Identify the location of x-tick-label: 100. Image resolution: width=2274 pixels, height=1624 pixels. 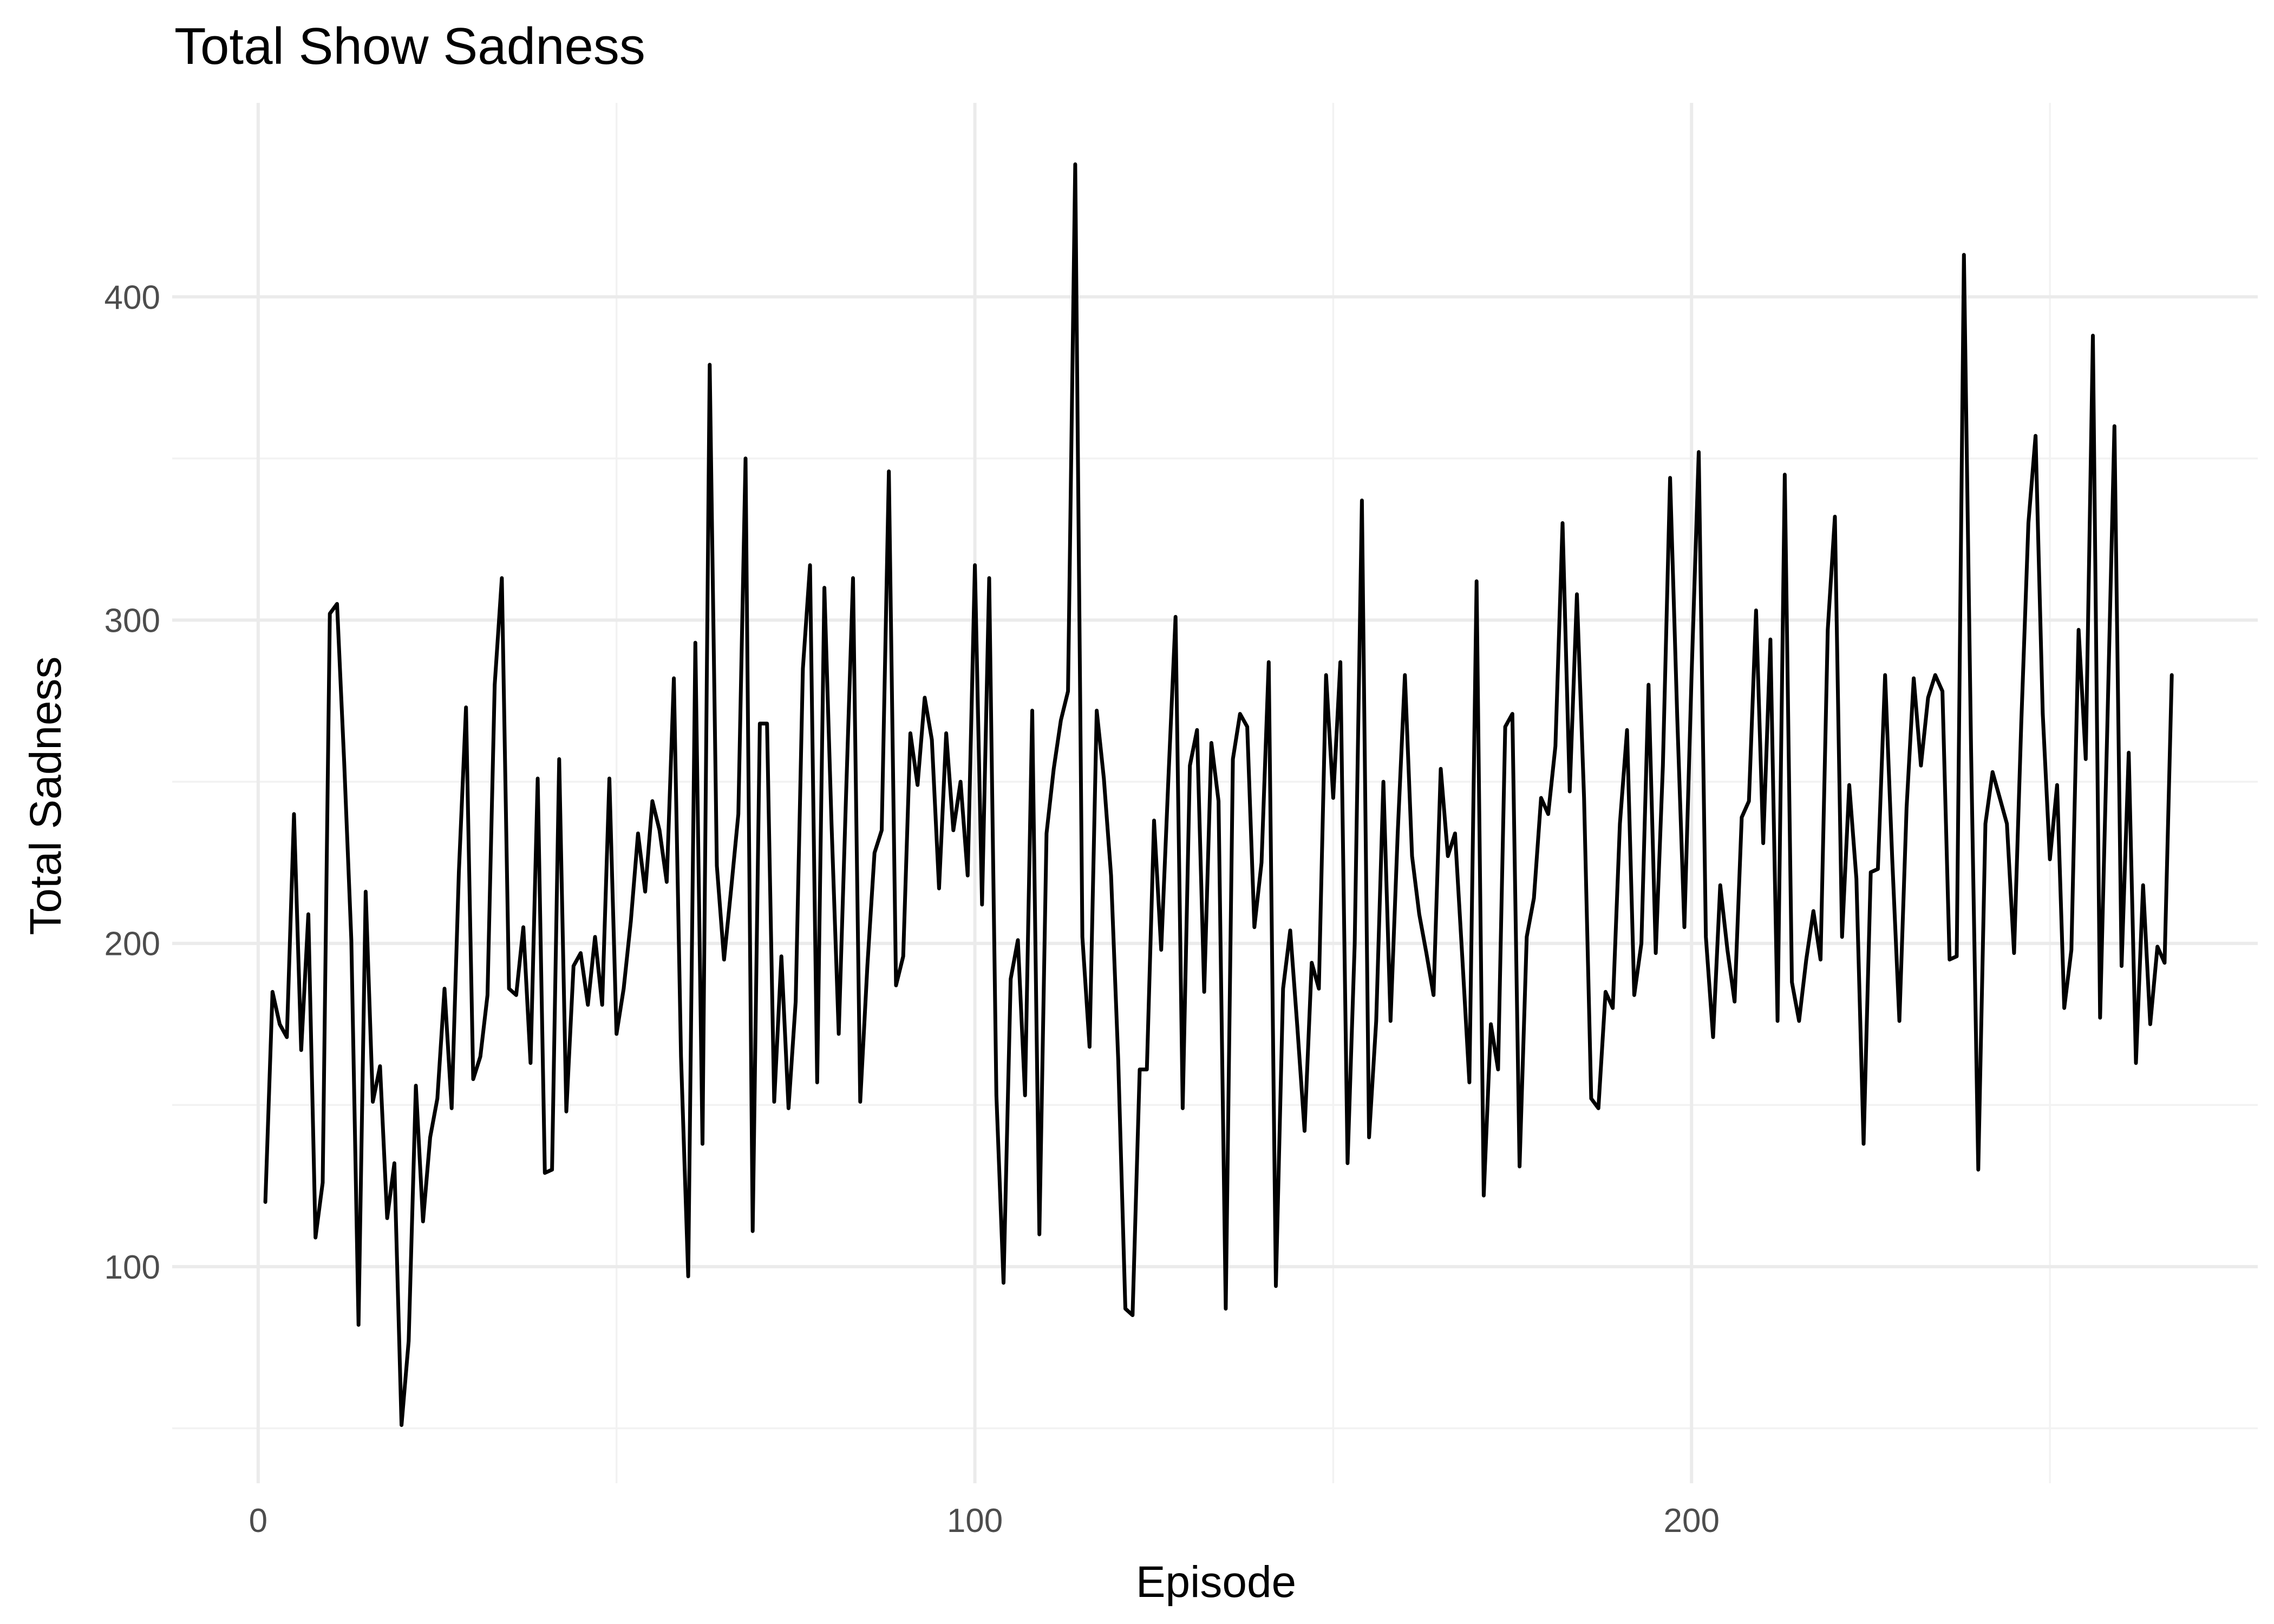
(975, 1521).